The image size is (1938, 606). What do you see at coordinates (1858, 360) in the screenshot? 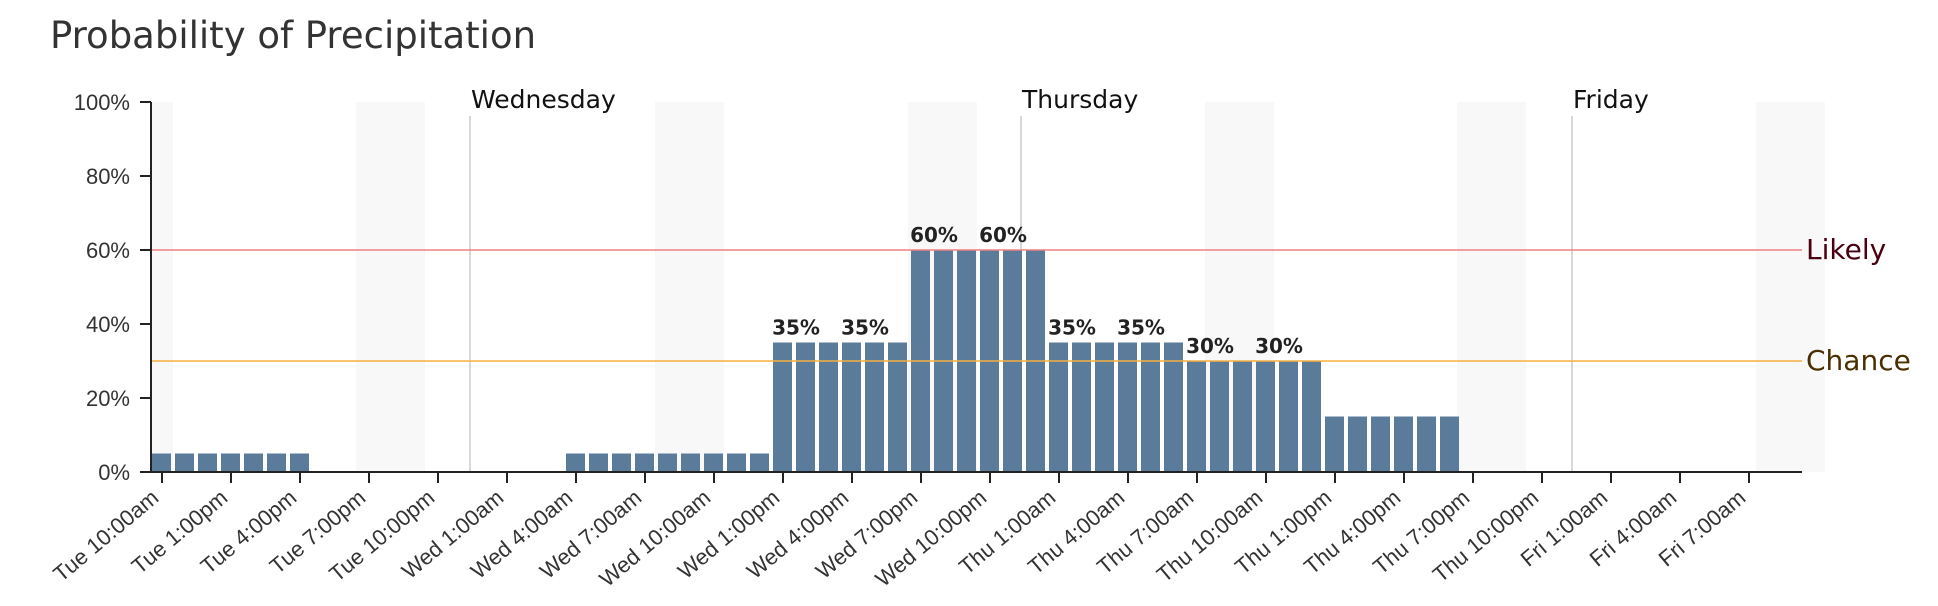
I see `threshold-label: Chance` at bounding box center [1858, 360].